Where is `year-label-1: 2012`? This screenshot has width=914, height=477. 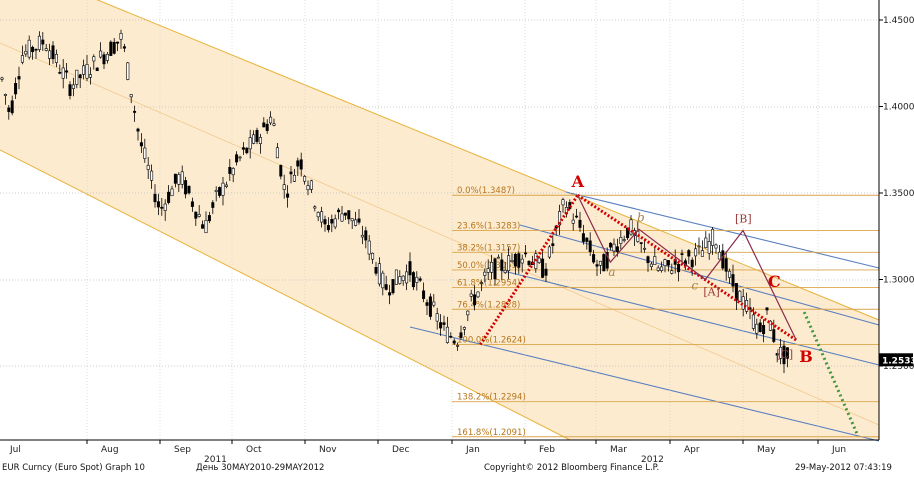
year-label-1: 2012 is located at coordinates (652, 460).